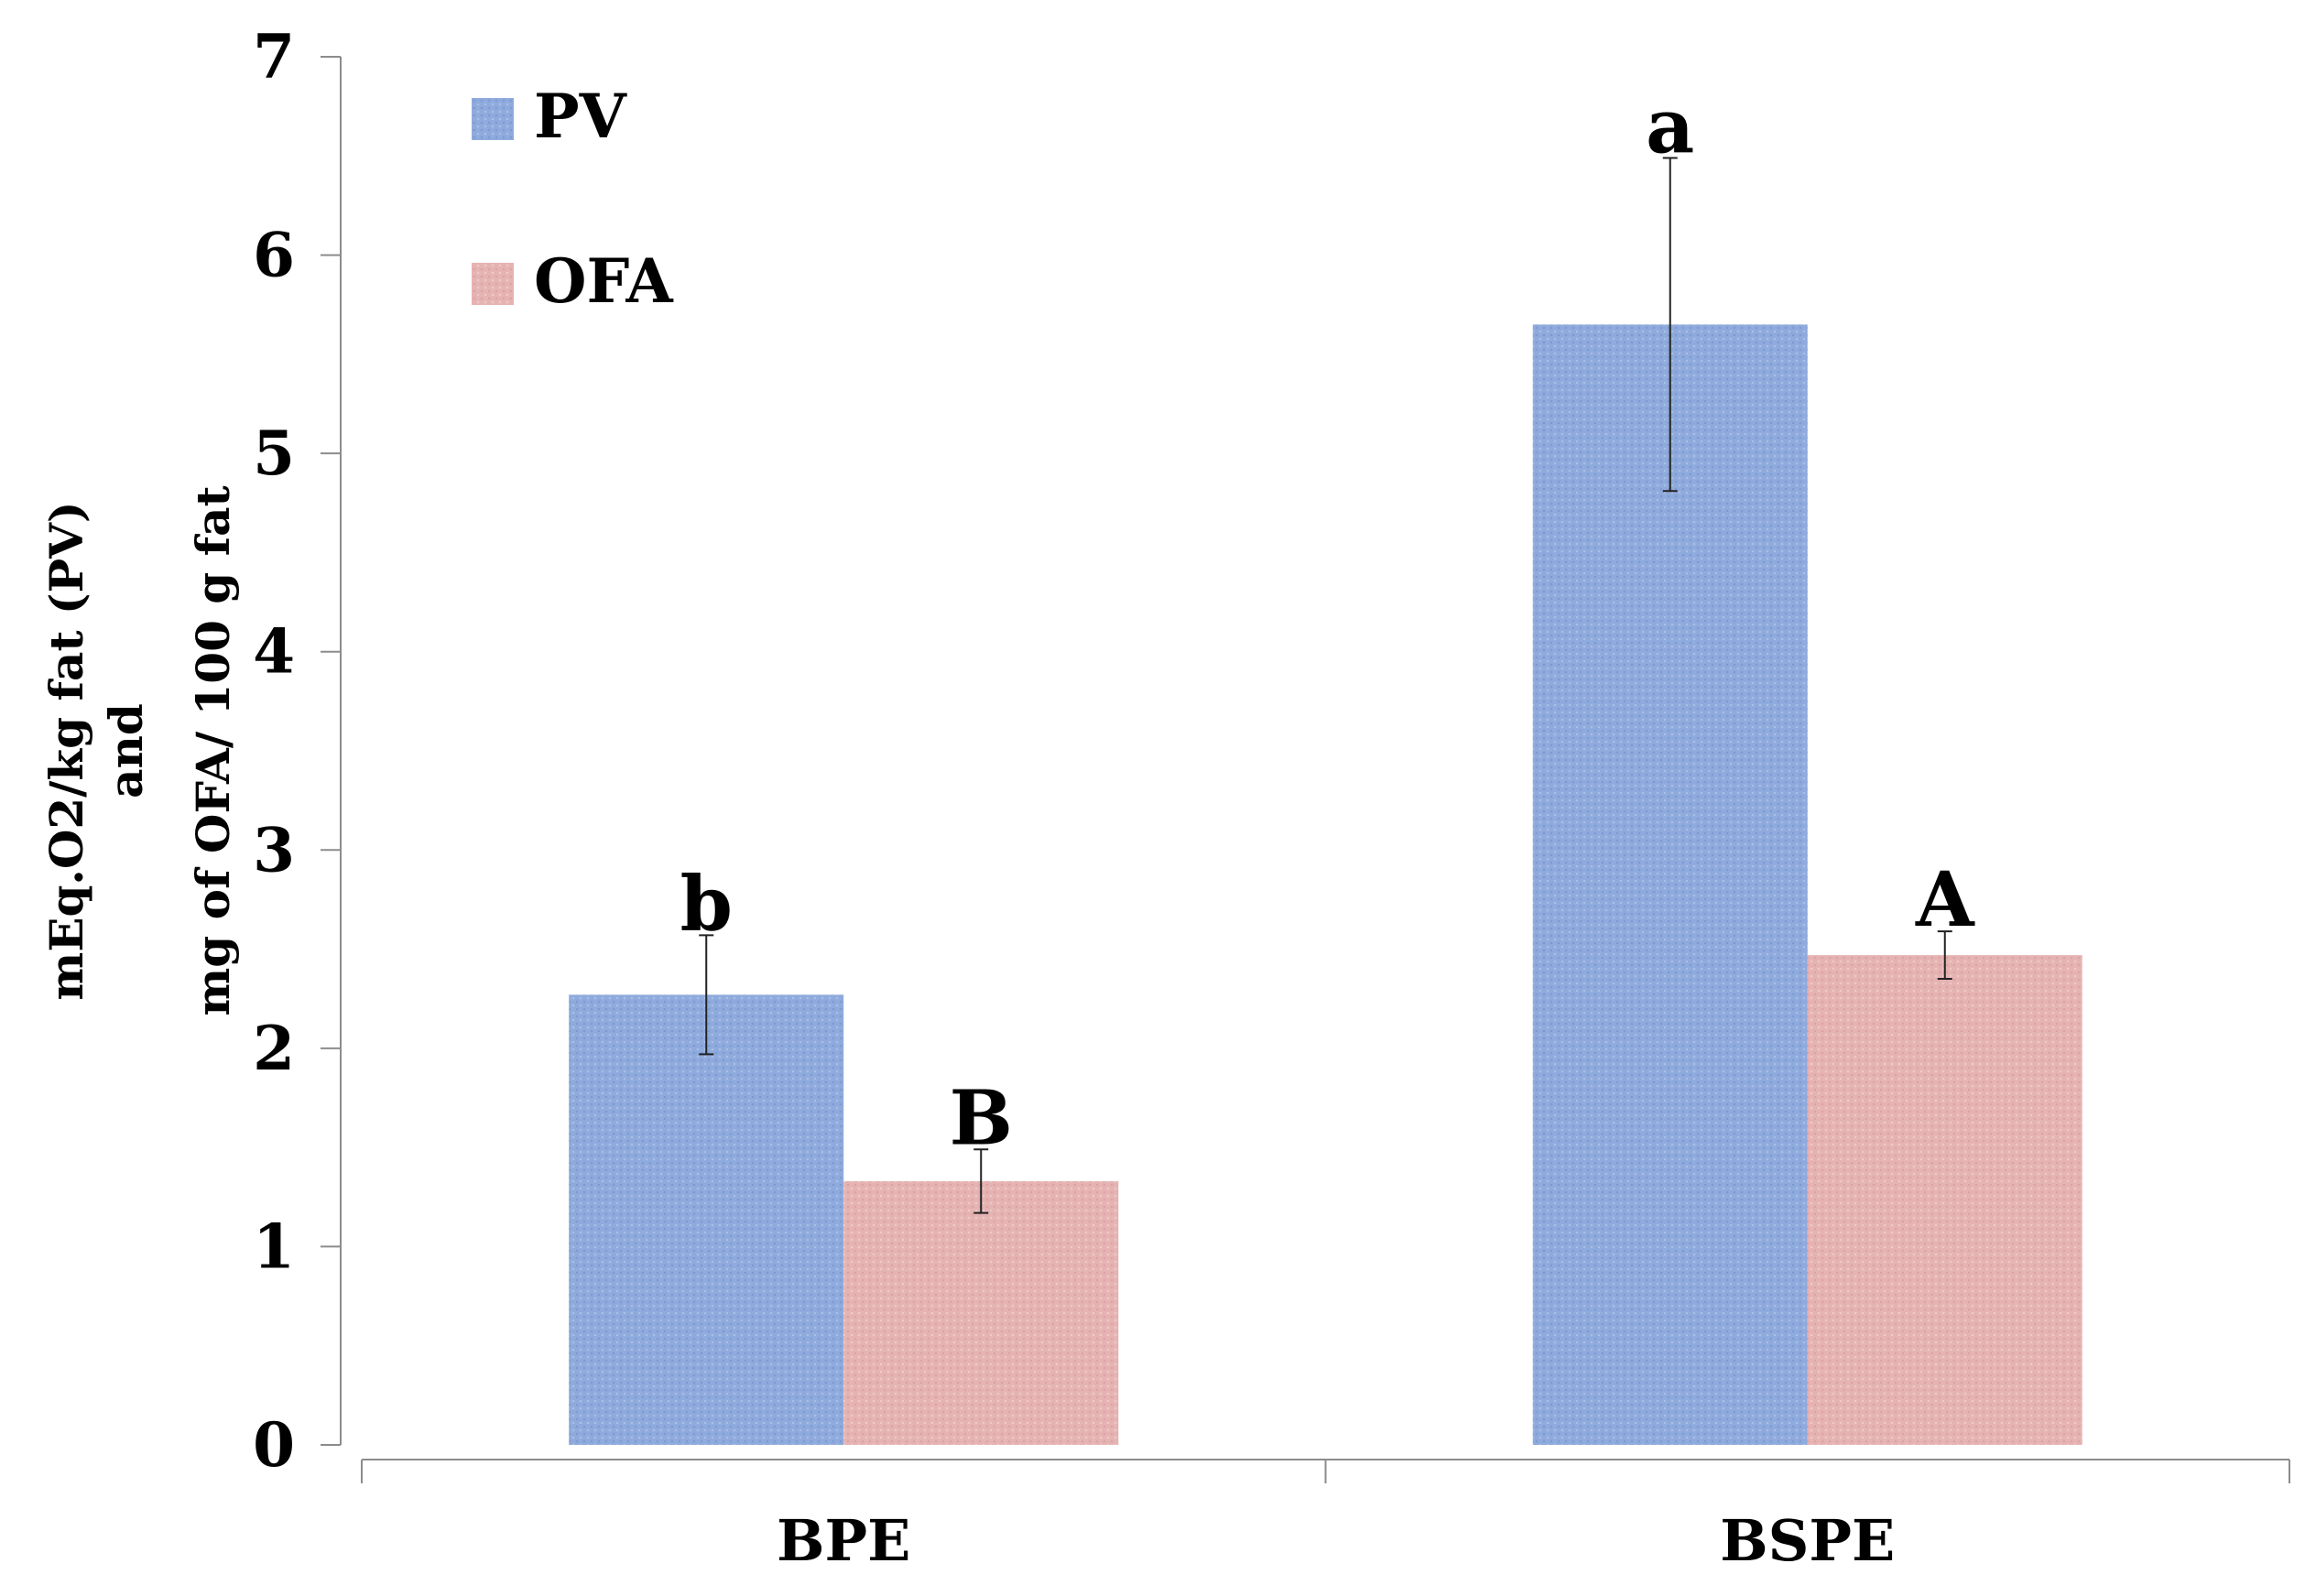  Describe the element at coordinates (274, 1048) in the screenshot. I see `y-tick-label: 2` at that location.